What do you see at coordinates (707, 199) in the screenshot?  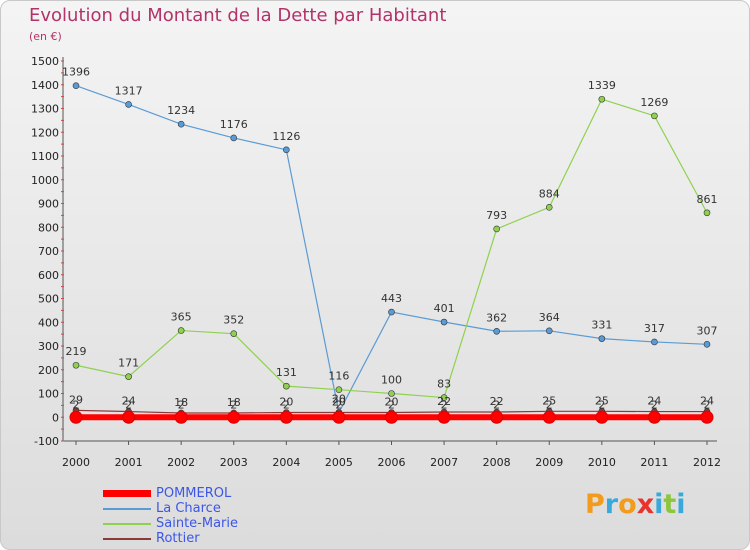 I see `data-label: 861` at bounding box center [707, 199].